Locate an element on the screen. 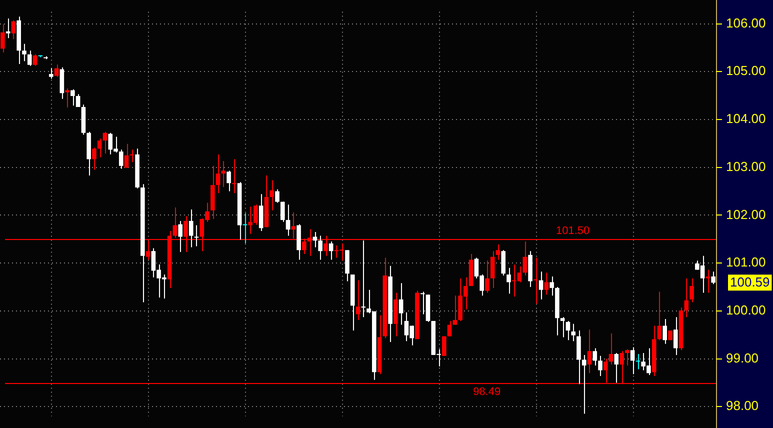 The width and height of the screenshot is (773, 428). y-tick-label: 98.00 is located at coordinates (742, 406).